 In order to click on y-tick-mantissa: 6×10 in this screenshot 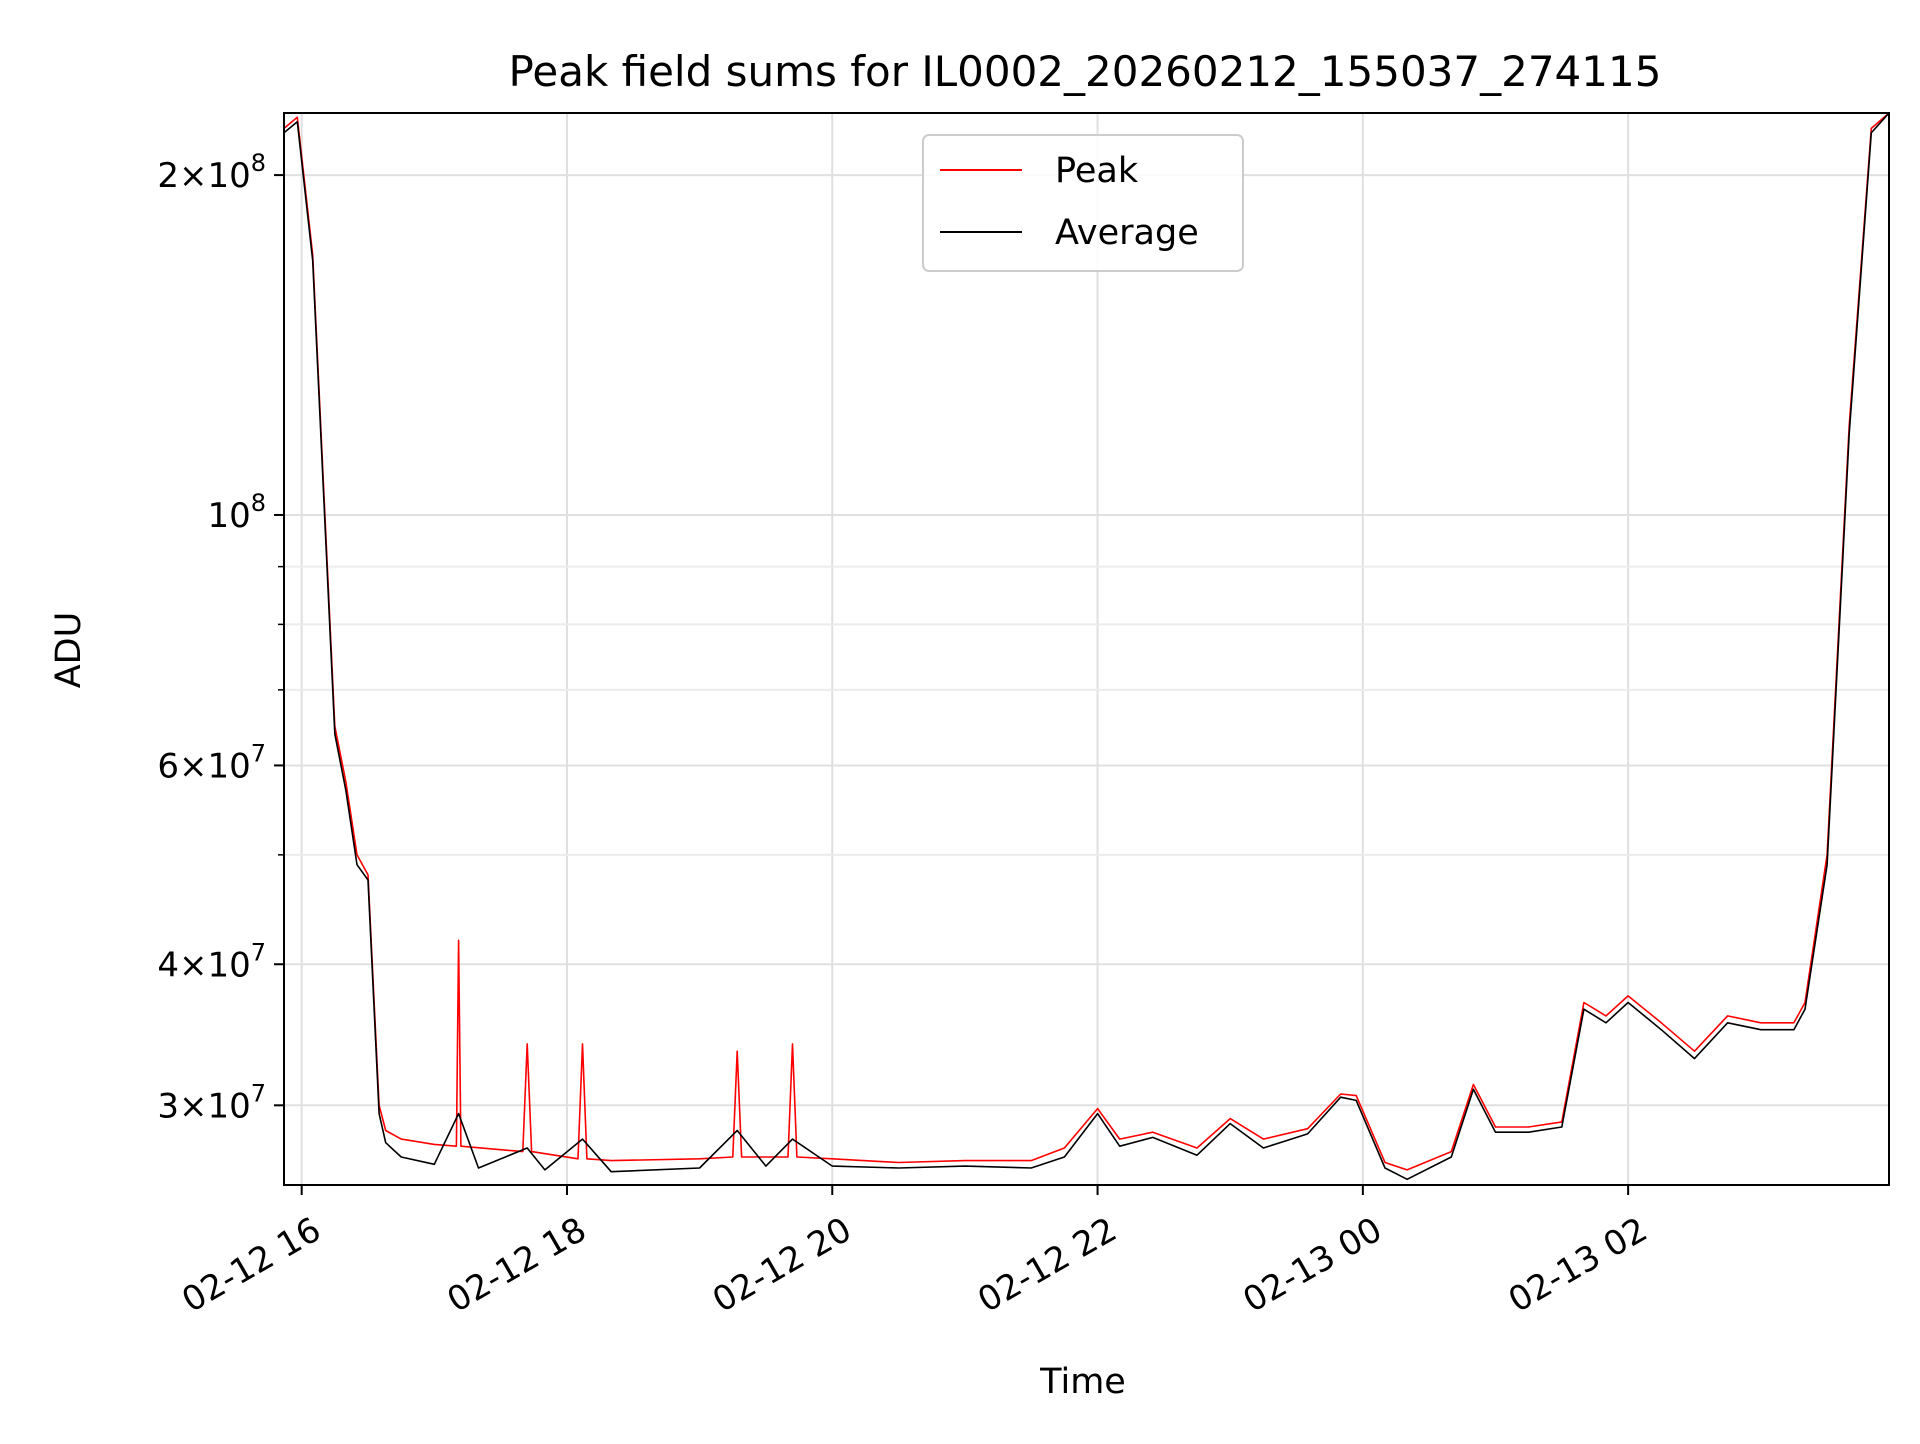, I will do `click(203, 766)`.